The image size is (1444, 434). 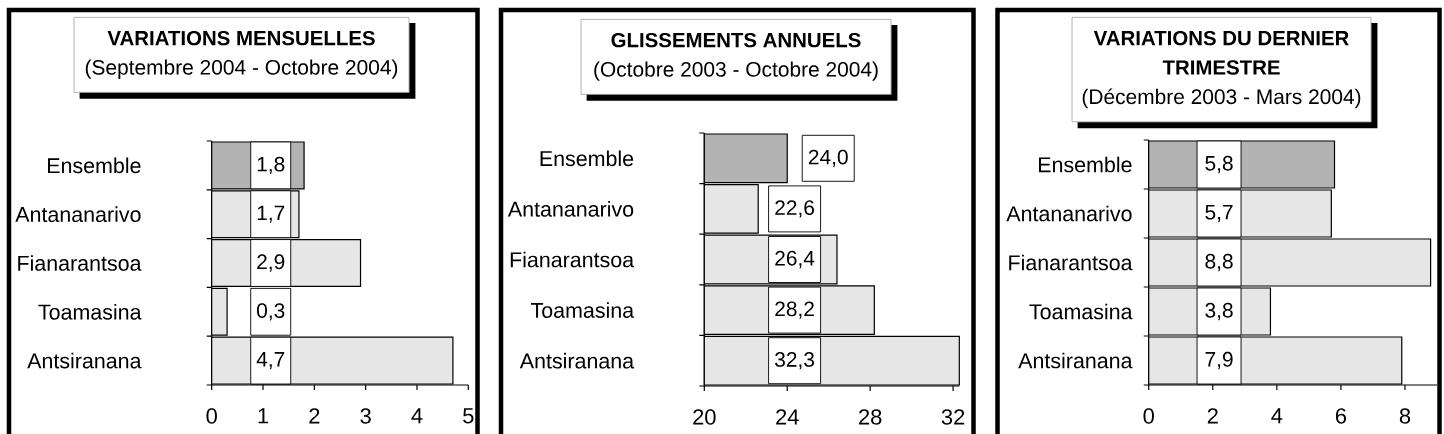 What do you see at coordinates (704, 417) in the screenshot?
I see `x-tick-label: 20` at bounding box center [704, 417].